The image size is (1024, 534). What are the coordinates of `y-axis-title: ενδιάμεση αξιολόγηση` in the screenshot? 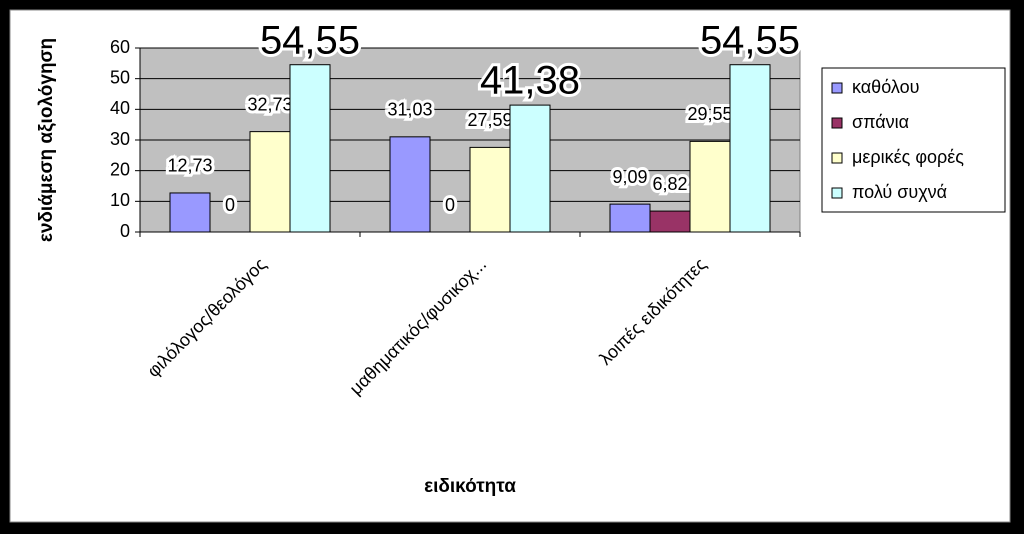 It's located at (46, 140).